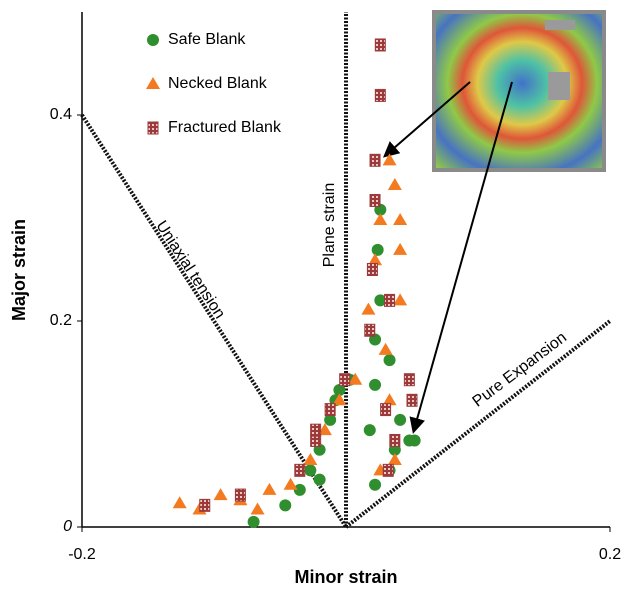 This screenshot has height=597, width=625. What do you see at coordinates (67, 526) in the screenshot?
I see `y-tick-label: 0` at bounding box center [67, 526].